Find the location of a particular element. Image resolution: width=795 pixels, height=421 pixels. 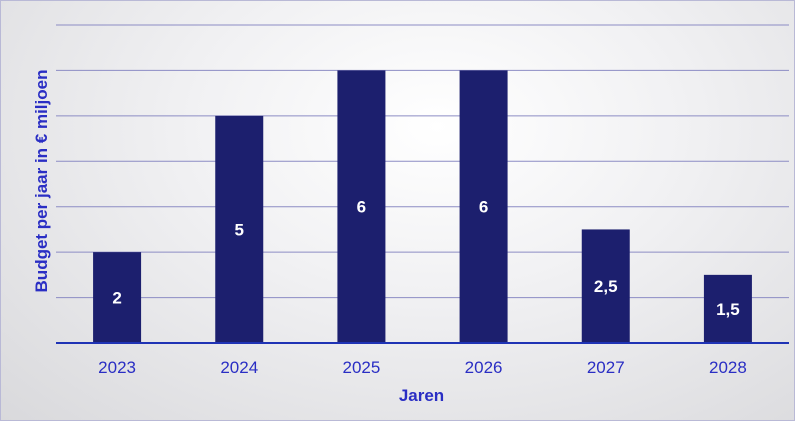

data-label-2024: 5 is located at coordinates (239, 229).